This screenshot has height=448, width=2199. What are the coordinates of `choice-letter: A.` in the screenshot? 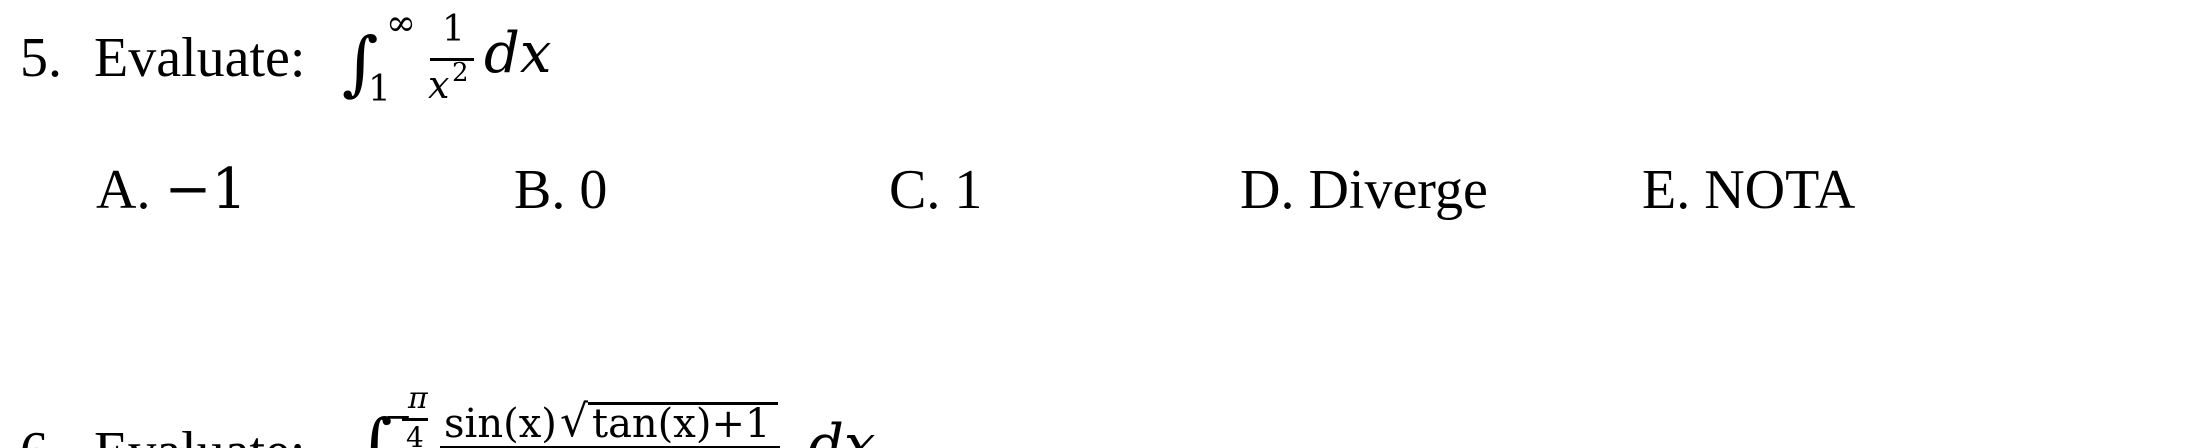 It's located at (123, 190).